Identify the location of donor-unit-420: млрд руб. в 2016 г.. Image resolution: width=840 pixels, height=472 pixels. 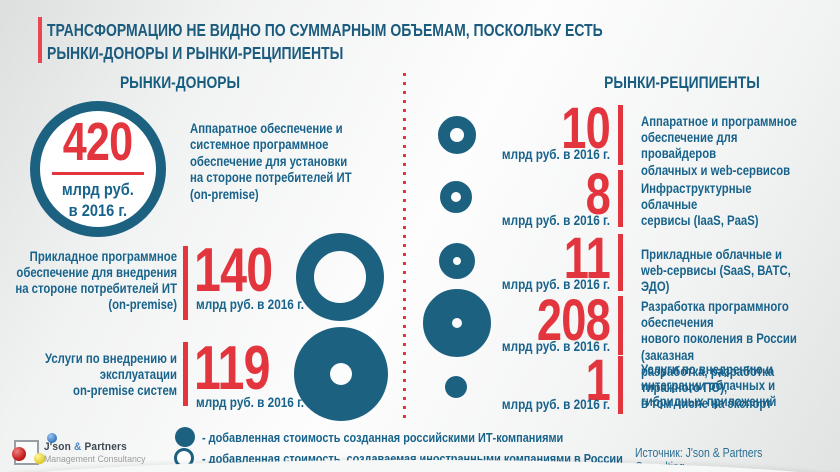
(97, 199).